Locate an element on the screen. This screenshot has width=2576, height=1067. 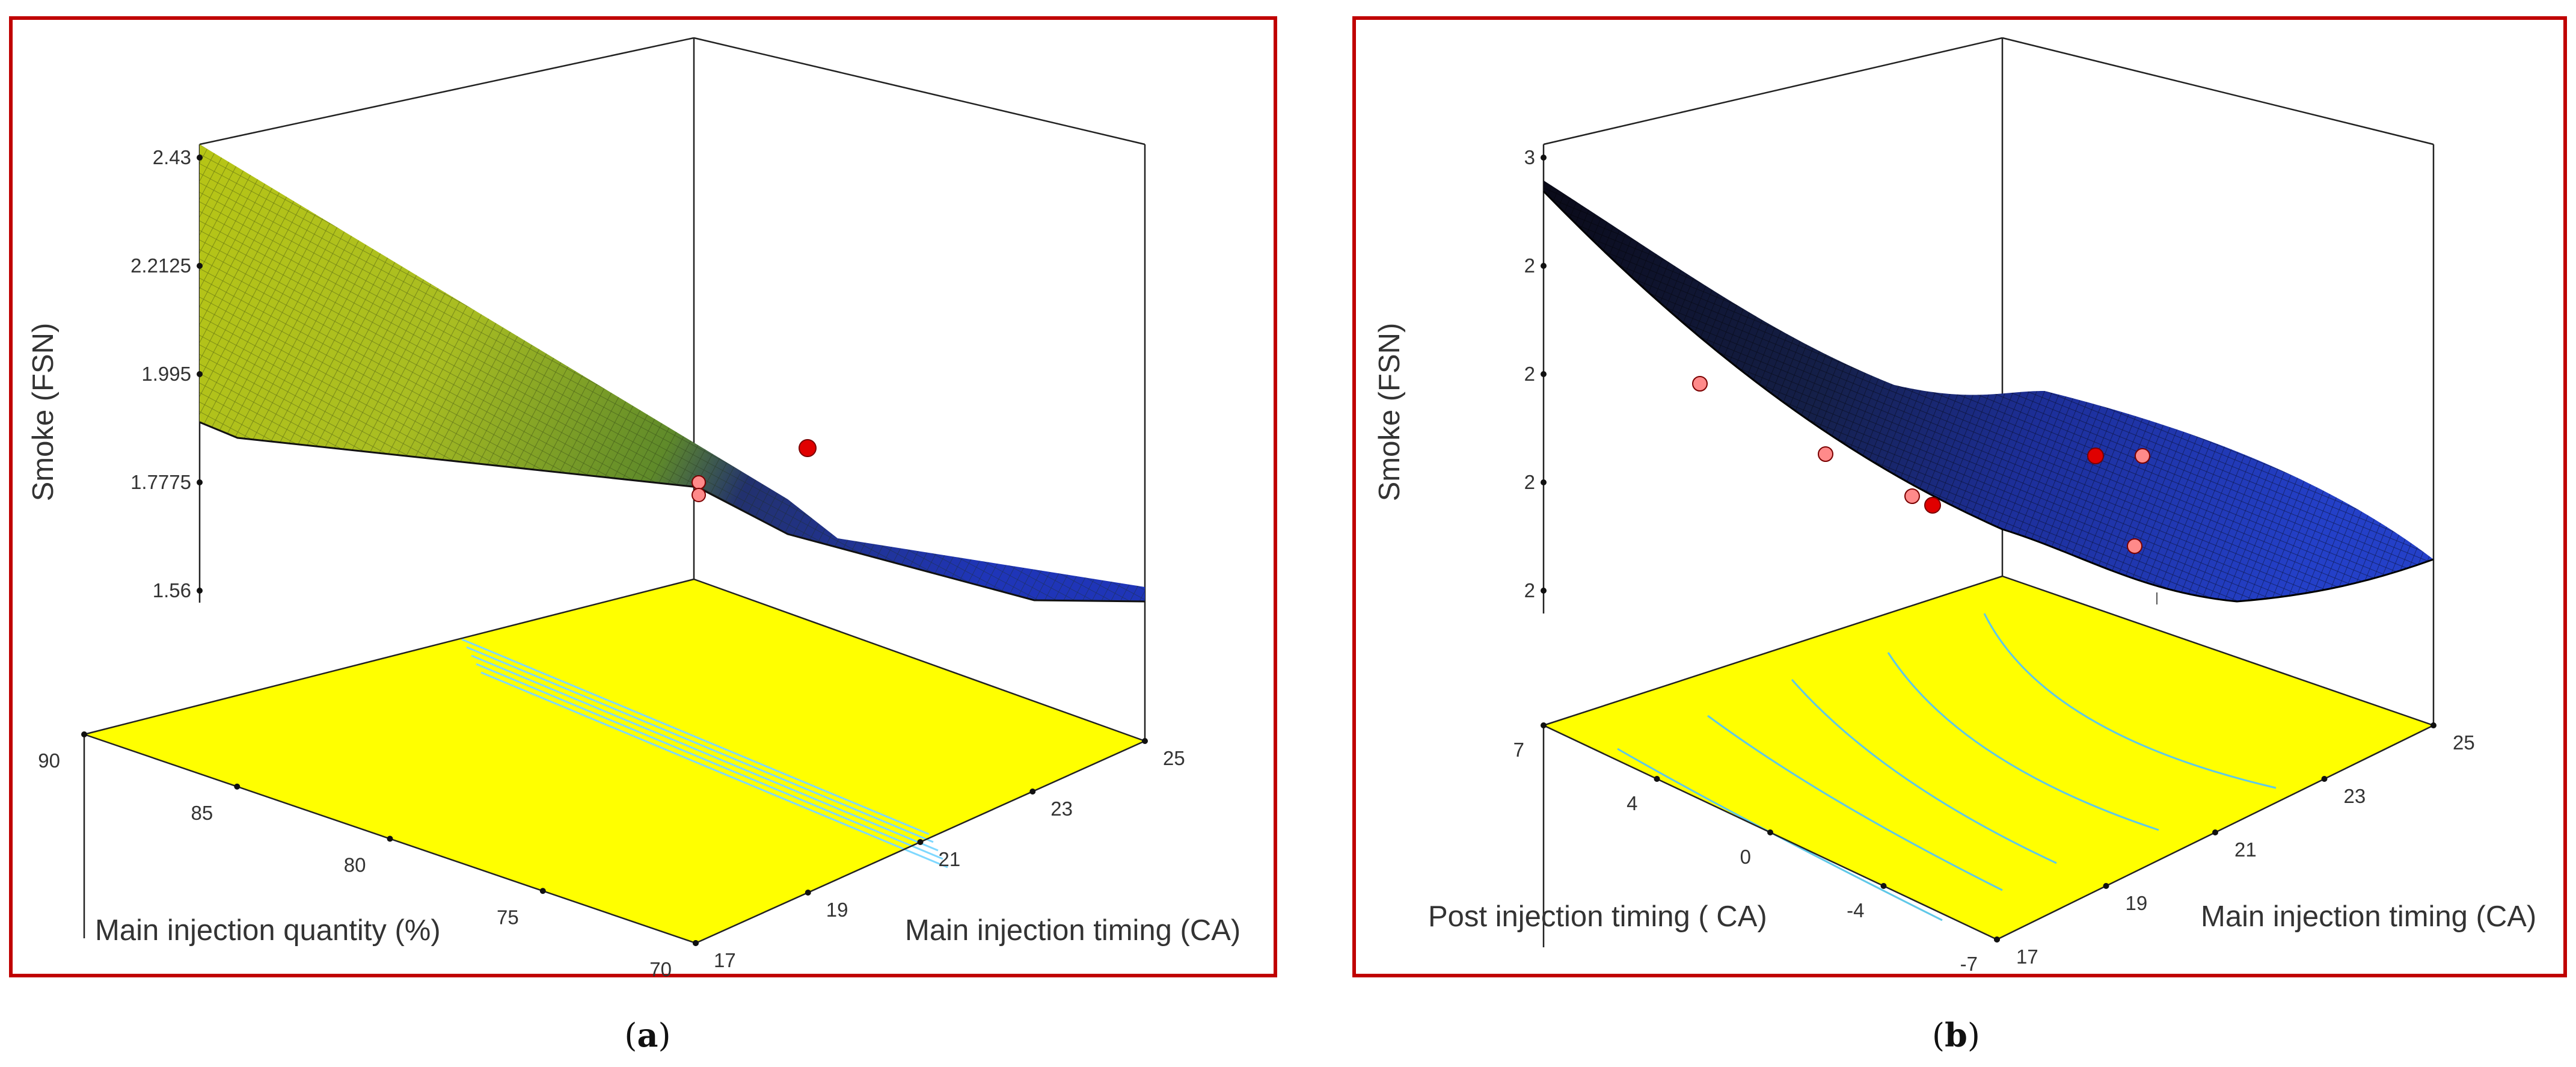
panel-b-x-tick-label: 0 is located at coordinates (1745, 857).